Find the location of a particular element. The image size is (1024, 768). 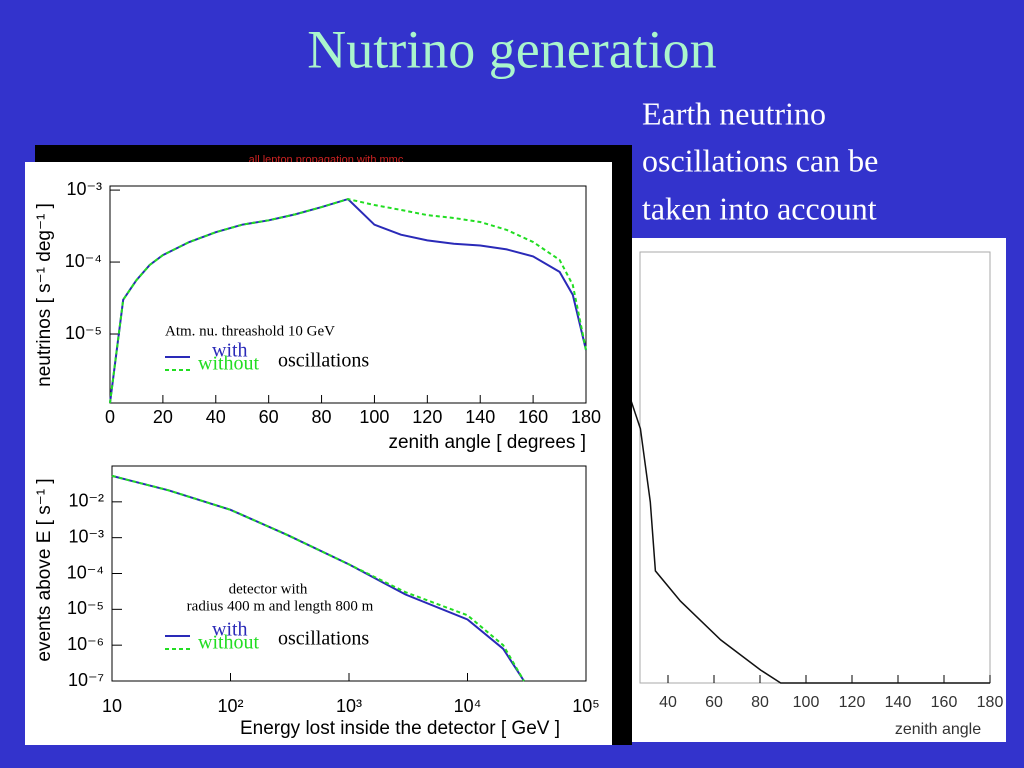

body-text: Earth neutrino is located at coordinates (734, 113).